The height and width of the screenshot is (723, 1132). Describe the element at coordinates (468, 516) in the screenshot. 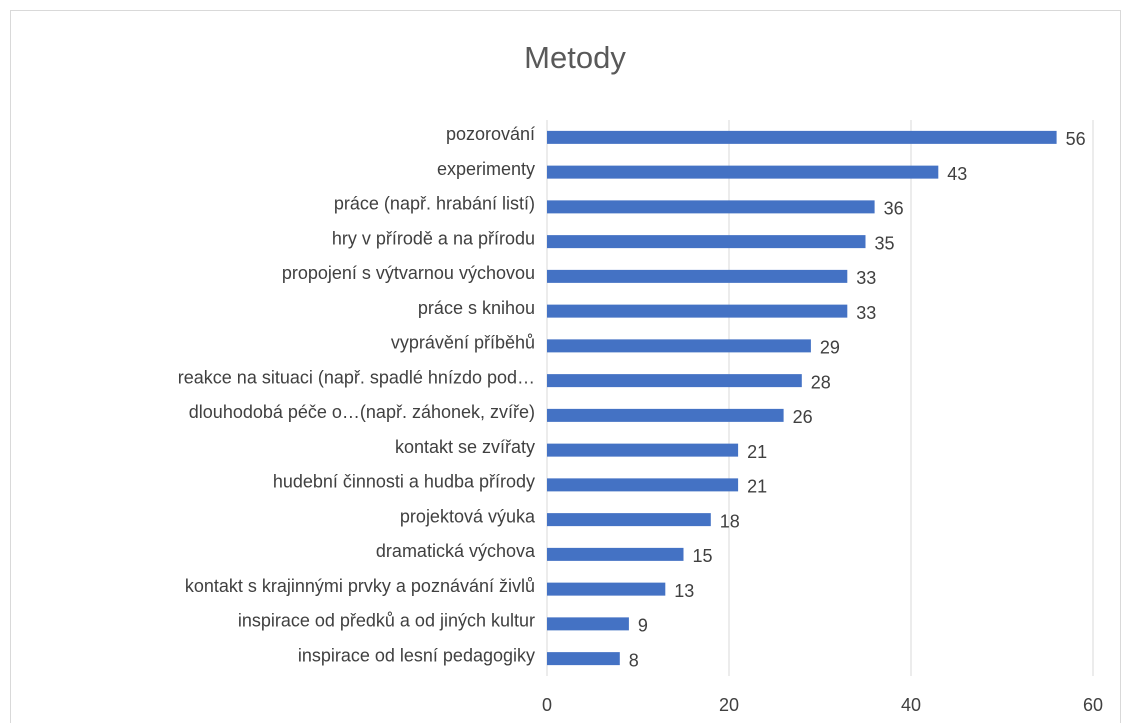

I see `y-tick-label: projektová výuka` at that location.